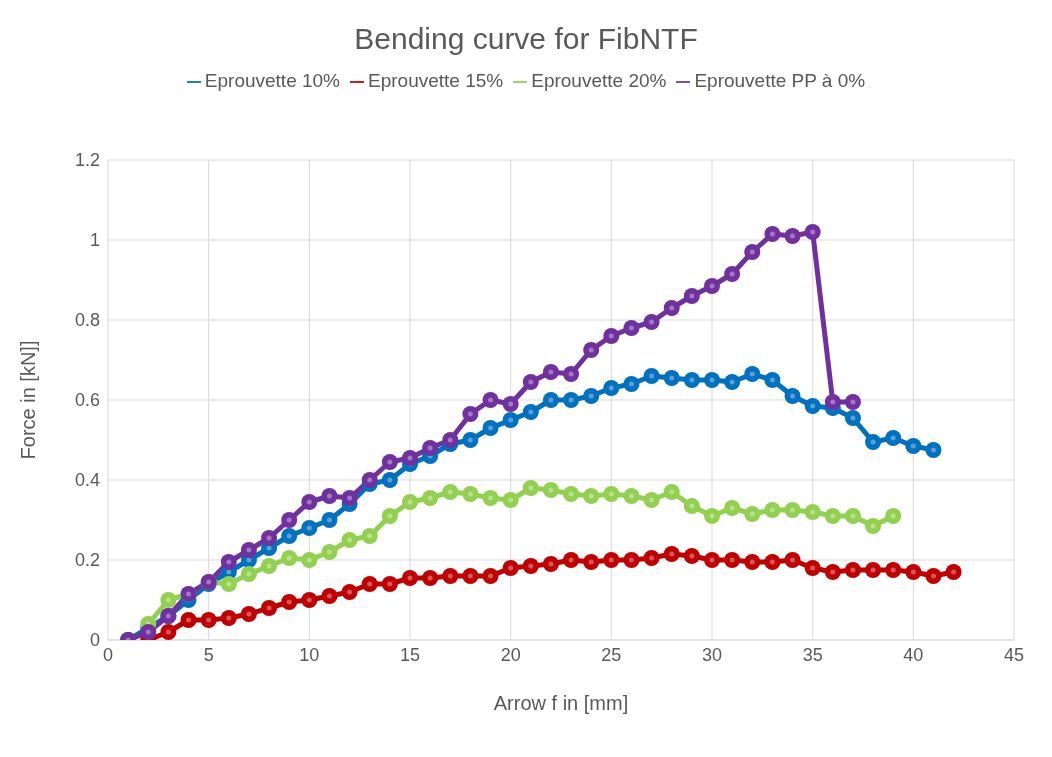  I want to click on x-tick-label: 15, so click(410, 654).